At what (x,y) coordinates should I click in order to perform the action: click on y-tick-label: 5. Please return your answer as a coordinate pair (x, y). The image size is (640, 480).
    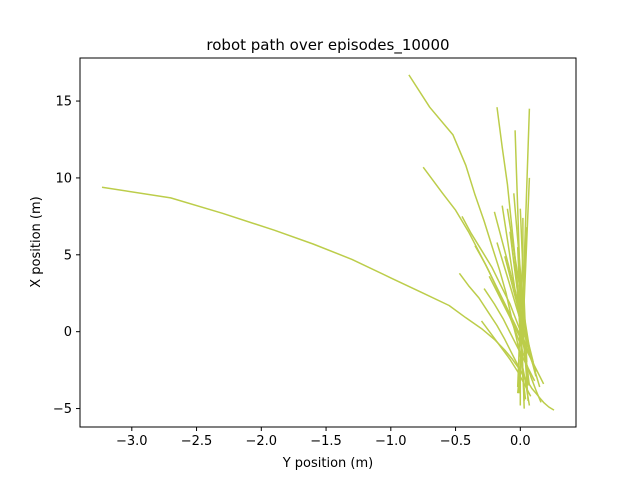
    Looking at the image, I should click on (68, 255).